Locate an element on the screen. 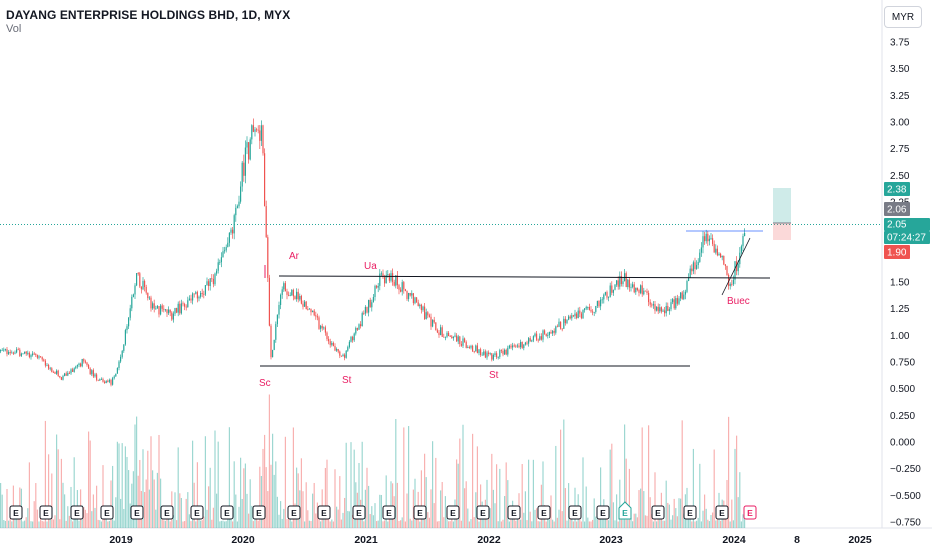  volume-label: Vol is located at coordinates (14, 29).